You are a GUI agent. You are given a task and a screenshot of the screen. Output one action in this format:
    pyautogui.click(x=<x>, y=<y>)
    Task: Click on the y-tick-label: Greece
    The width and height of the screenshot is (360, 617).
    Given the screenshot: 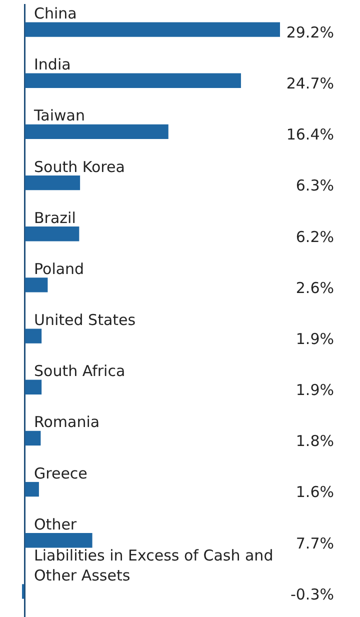 What is the action you would take?
    pyautogui.click(x=61, y=473)
    